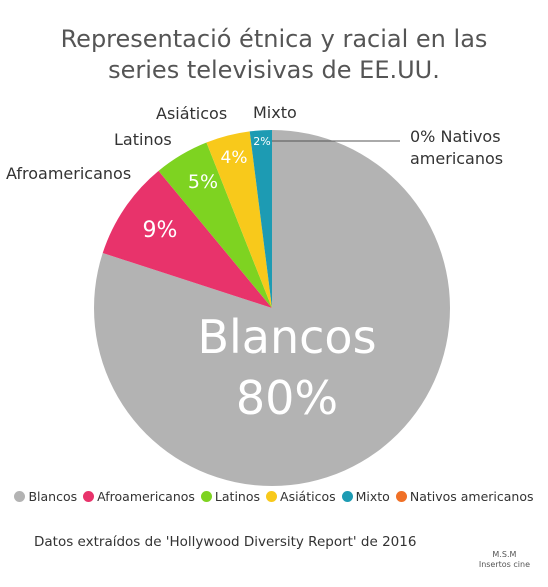 Image resolution: width=548 pixels, height=587 pixels. I want to click on legend-item-asiaticos: Asiáticos, so click(301, 496).